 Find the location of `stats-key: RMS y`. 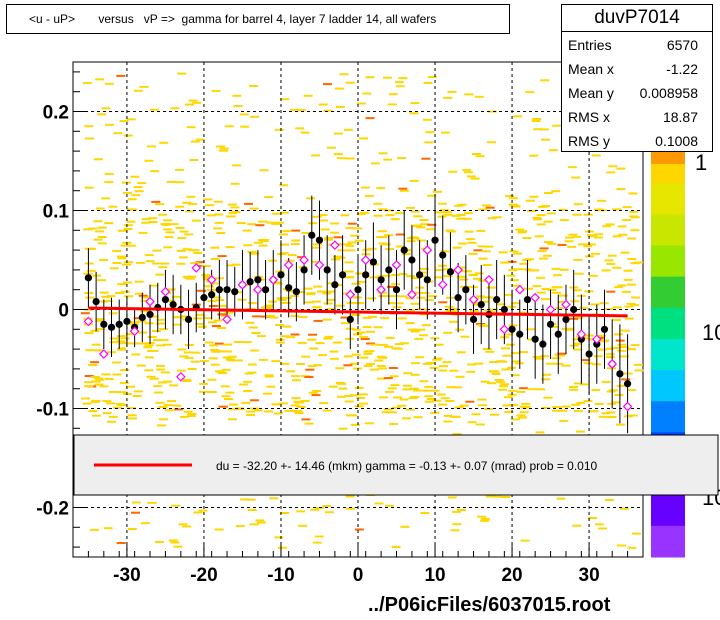

stats-key: RMS y is located at coordinates (589, 141).